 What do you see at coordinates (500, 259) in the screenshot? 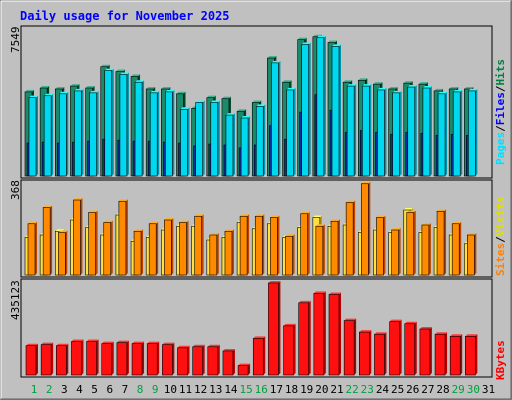
I see `legend-sites: Sites` at bounding box center [500, 259].